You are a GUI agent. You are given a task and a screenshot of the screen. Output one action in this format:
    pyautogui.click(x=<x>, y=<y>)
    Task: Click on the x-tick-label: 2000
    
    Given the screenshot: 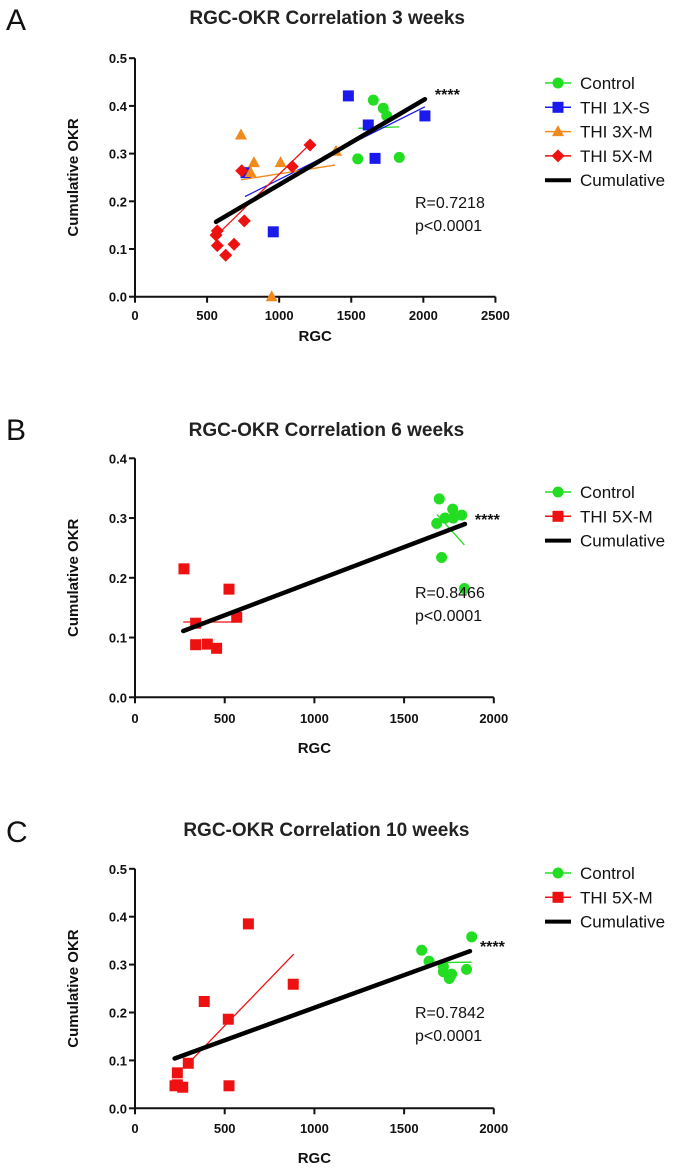 What is the action you would take?
    pyautogui.click(x=493, y=718)
    